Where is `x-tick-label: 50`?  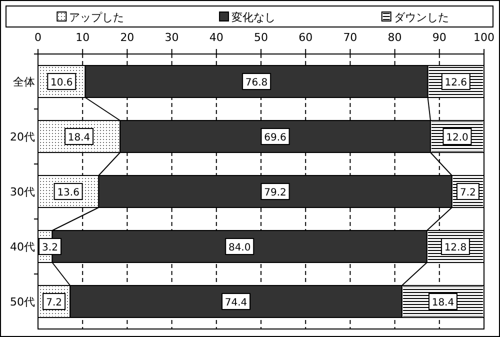 x-tick-label: 50 is located at coordinates (261, 37).